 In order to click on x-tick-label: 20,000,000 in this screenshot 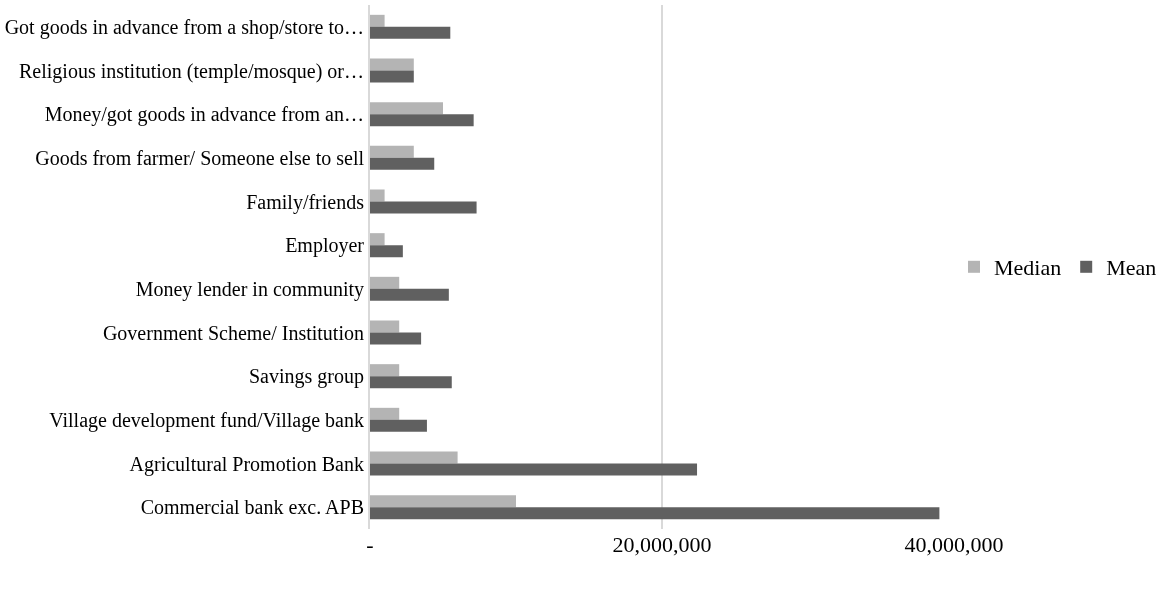, I will do `click(662, 544)`.